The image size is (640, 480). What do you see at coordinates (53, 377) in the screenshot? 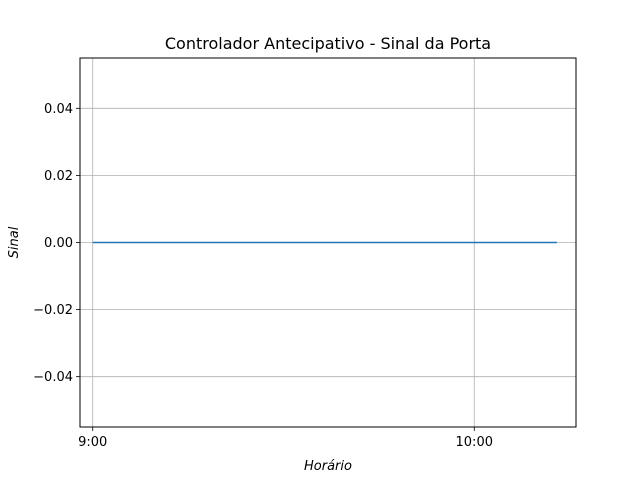
I see `y-tick-label: −0.04` at bounding box center [53, 377].